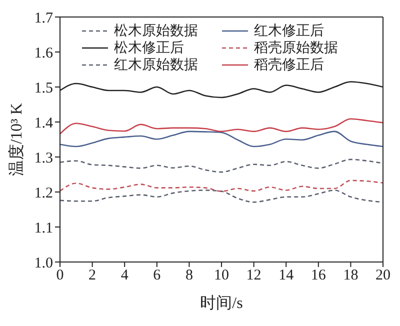  I want to click on x-tick-label: 4, so click(124, 276).